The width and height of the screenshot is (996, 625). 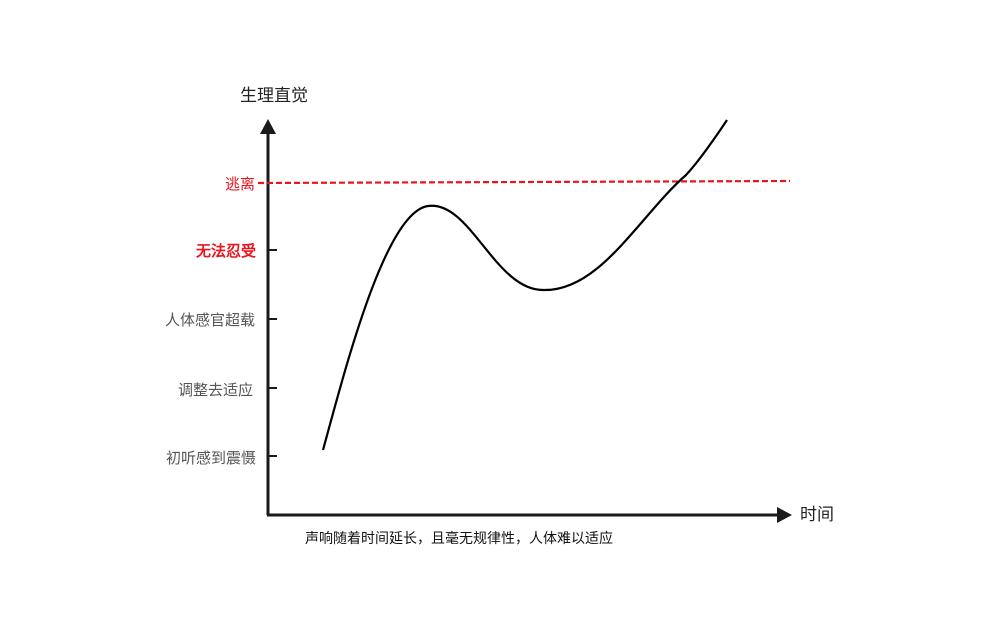 What do you see at coordinates (784, 515) in the screenshot?
I see `x-axis-arrow-icon` at bounding box center [784, 515].